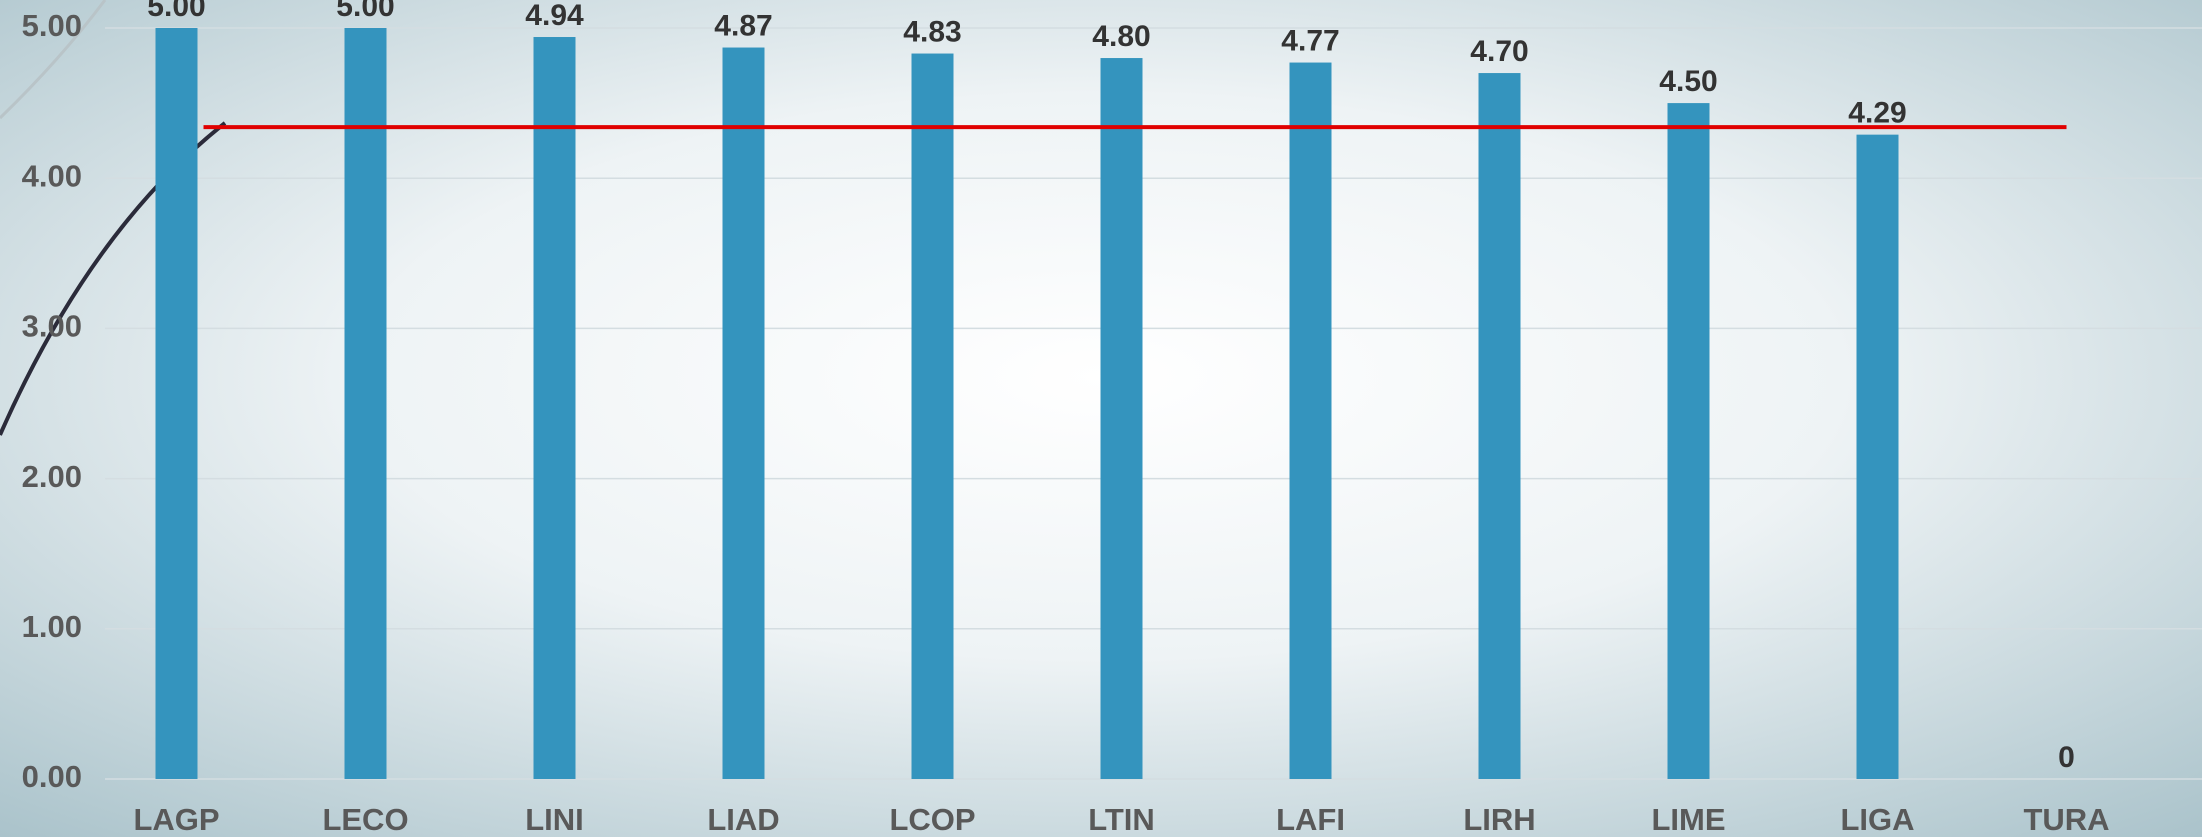 This screenshot has height=837, width=2202. I want to click on x-tick-label: LAFI, so click(1310, 819).